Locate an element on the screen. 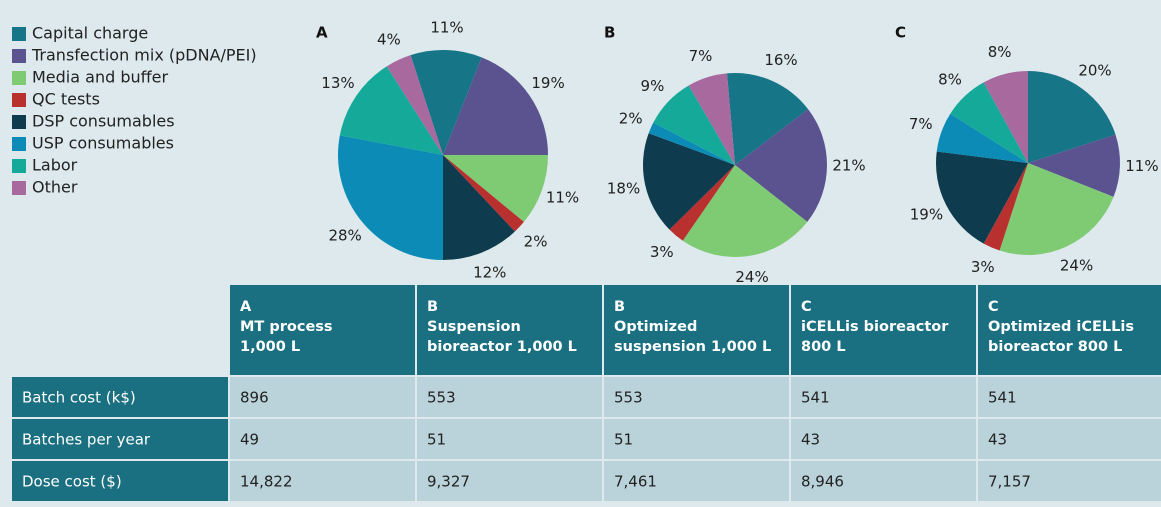 The width and height of the screenshot is (1161, 507). cell-text: 7,461 is located at coordinates (635, 482).